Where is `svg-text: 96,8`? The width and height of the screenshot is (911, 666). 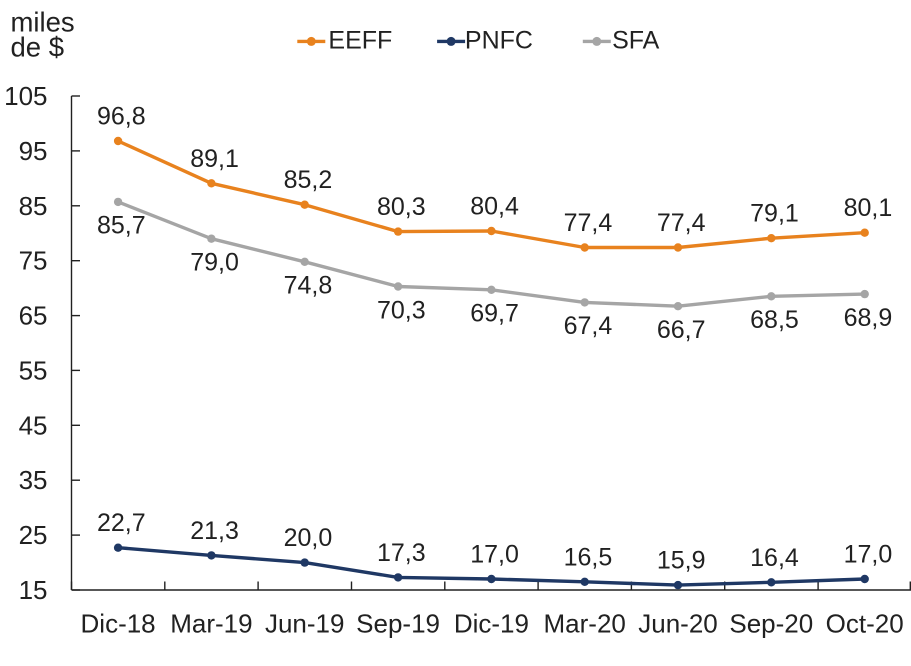 svg-text: 96,8 is located at coordinates (121, 117).